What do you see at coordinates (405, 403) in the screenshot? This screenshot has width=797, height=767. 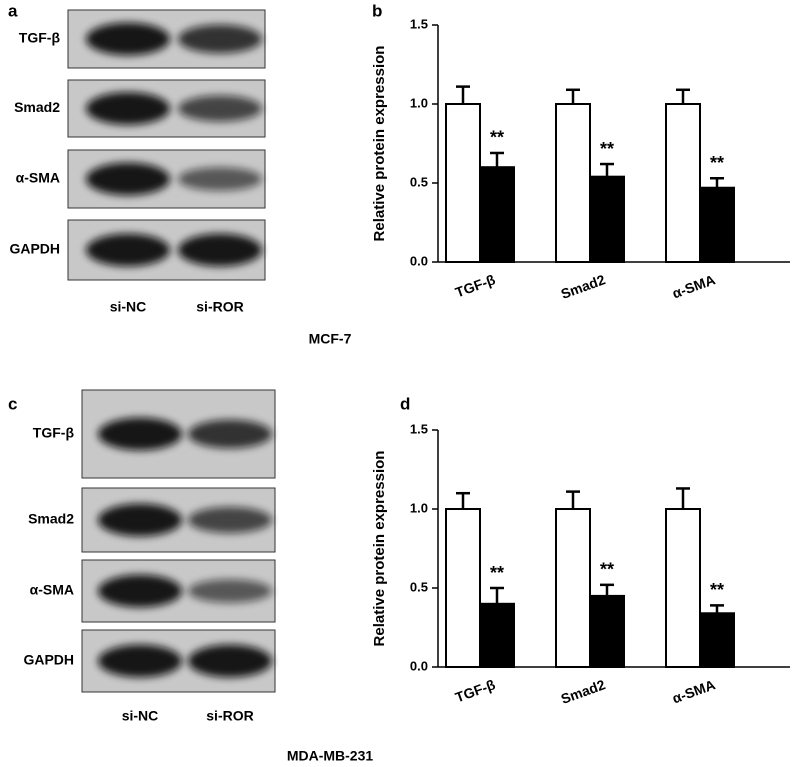 I see `panel-letter: d` at bounding box center [405, 403].